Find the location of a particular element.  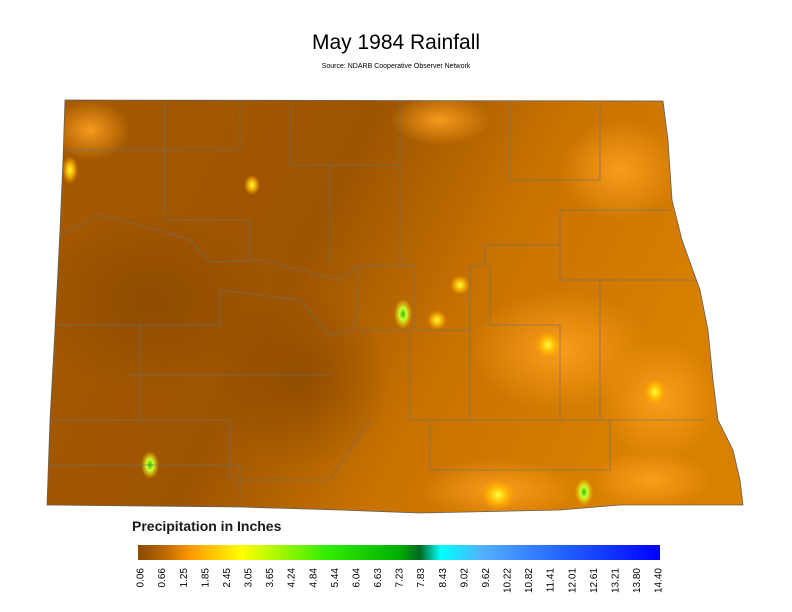

legend-tick-label: 3.65 is located at coordinates (270, 578).